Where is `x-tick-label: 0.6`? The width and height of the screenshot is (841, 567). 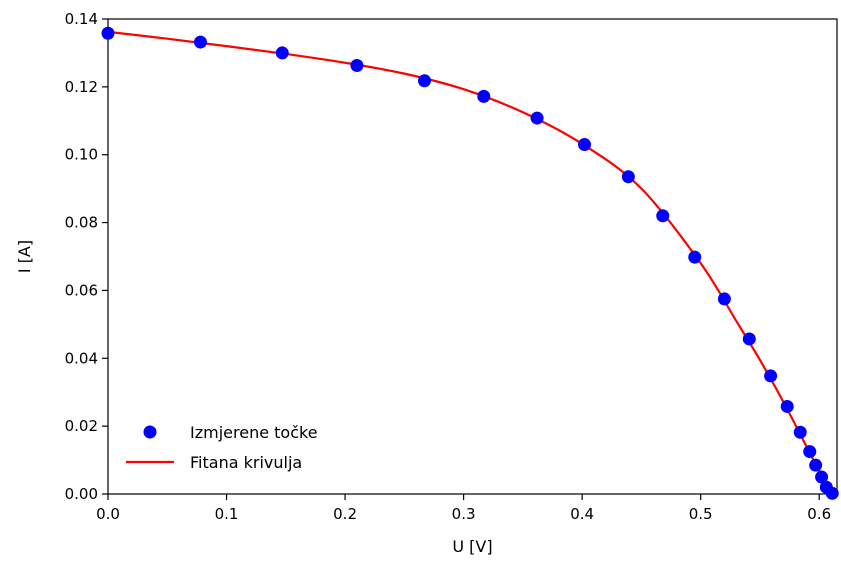
x-tick-label: 0.6 is located at coordinates (819, 514).